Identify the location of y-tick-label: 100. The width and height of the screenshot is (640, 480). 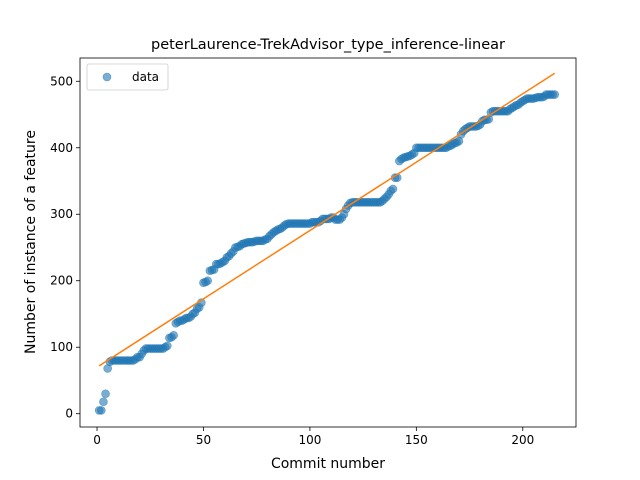
(61, 347).